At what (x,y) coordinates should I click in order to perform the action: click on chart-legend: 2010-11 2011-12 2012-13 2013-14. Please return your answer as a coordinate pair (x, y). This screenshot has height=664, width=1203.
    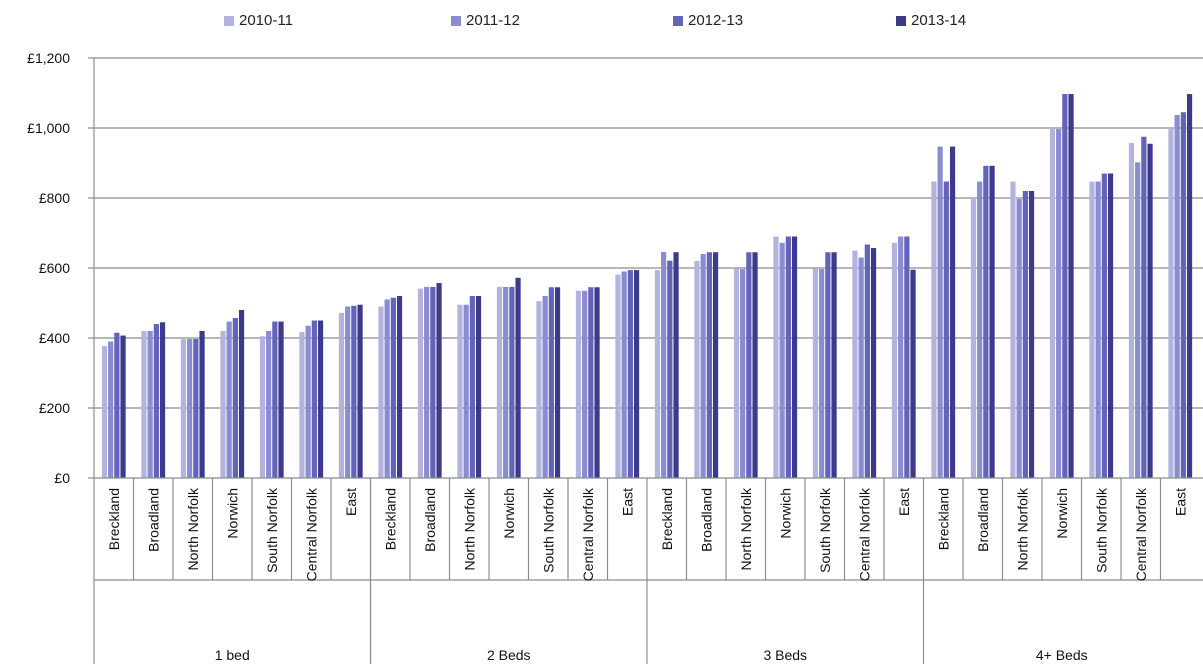
    Looking at the image, I should click on (601, 24).